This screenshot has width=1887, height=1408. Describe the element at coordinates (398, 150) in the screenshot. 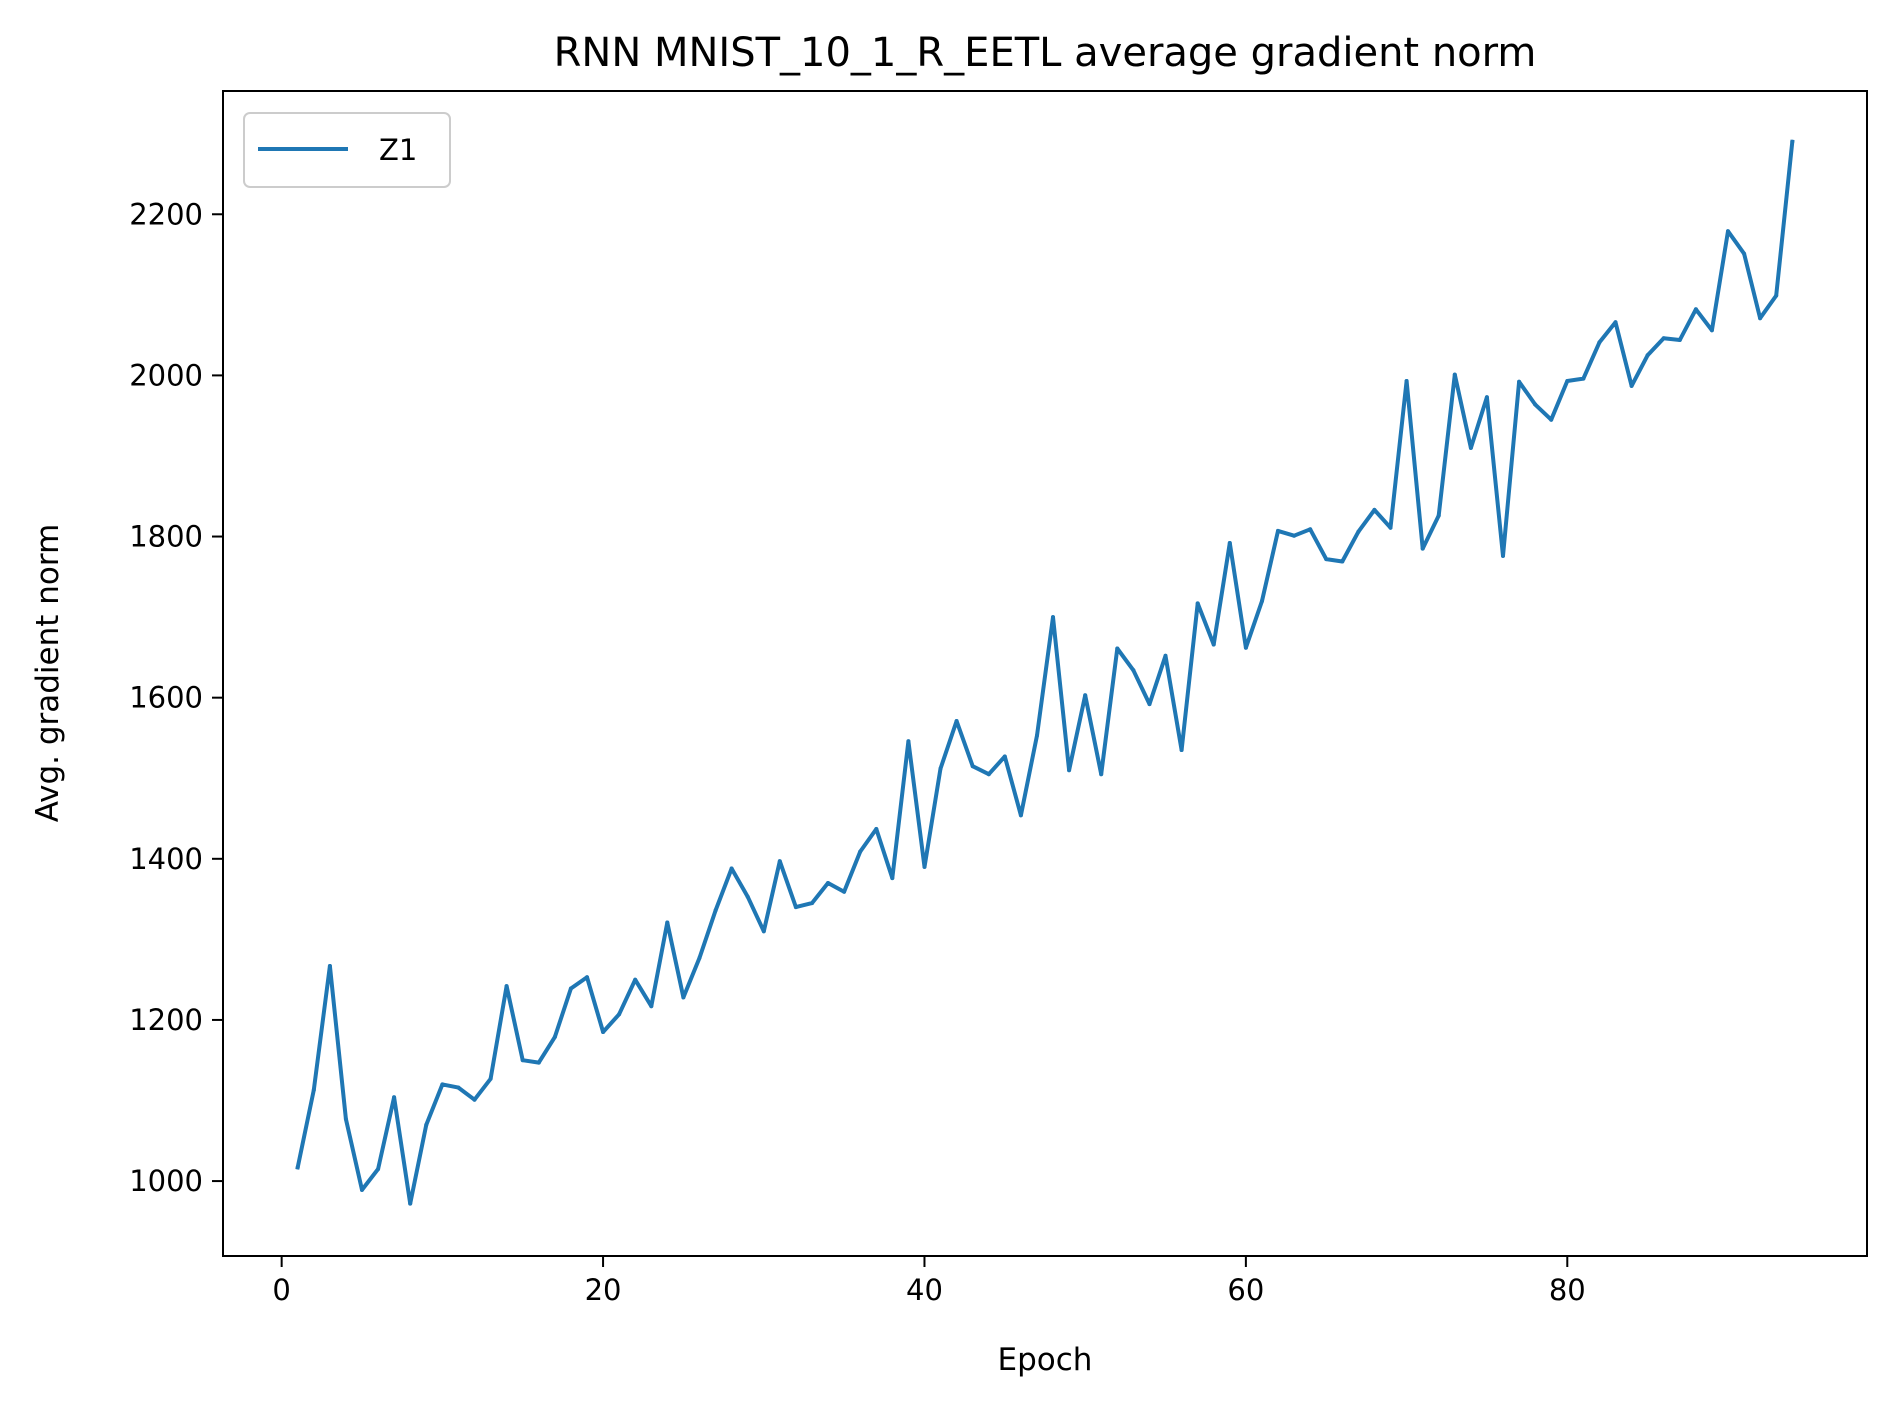

I see `legend-label-z1: Z1` at that location.